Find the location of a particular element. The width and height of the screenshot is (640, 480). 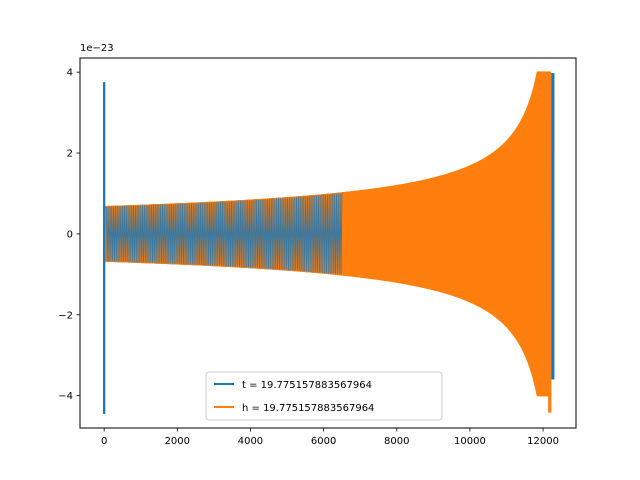

y-tick-label: −4 is located at coordinates (65, 396).